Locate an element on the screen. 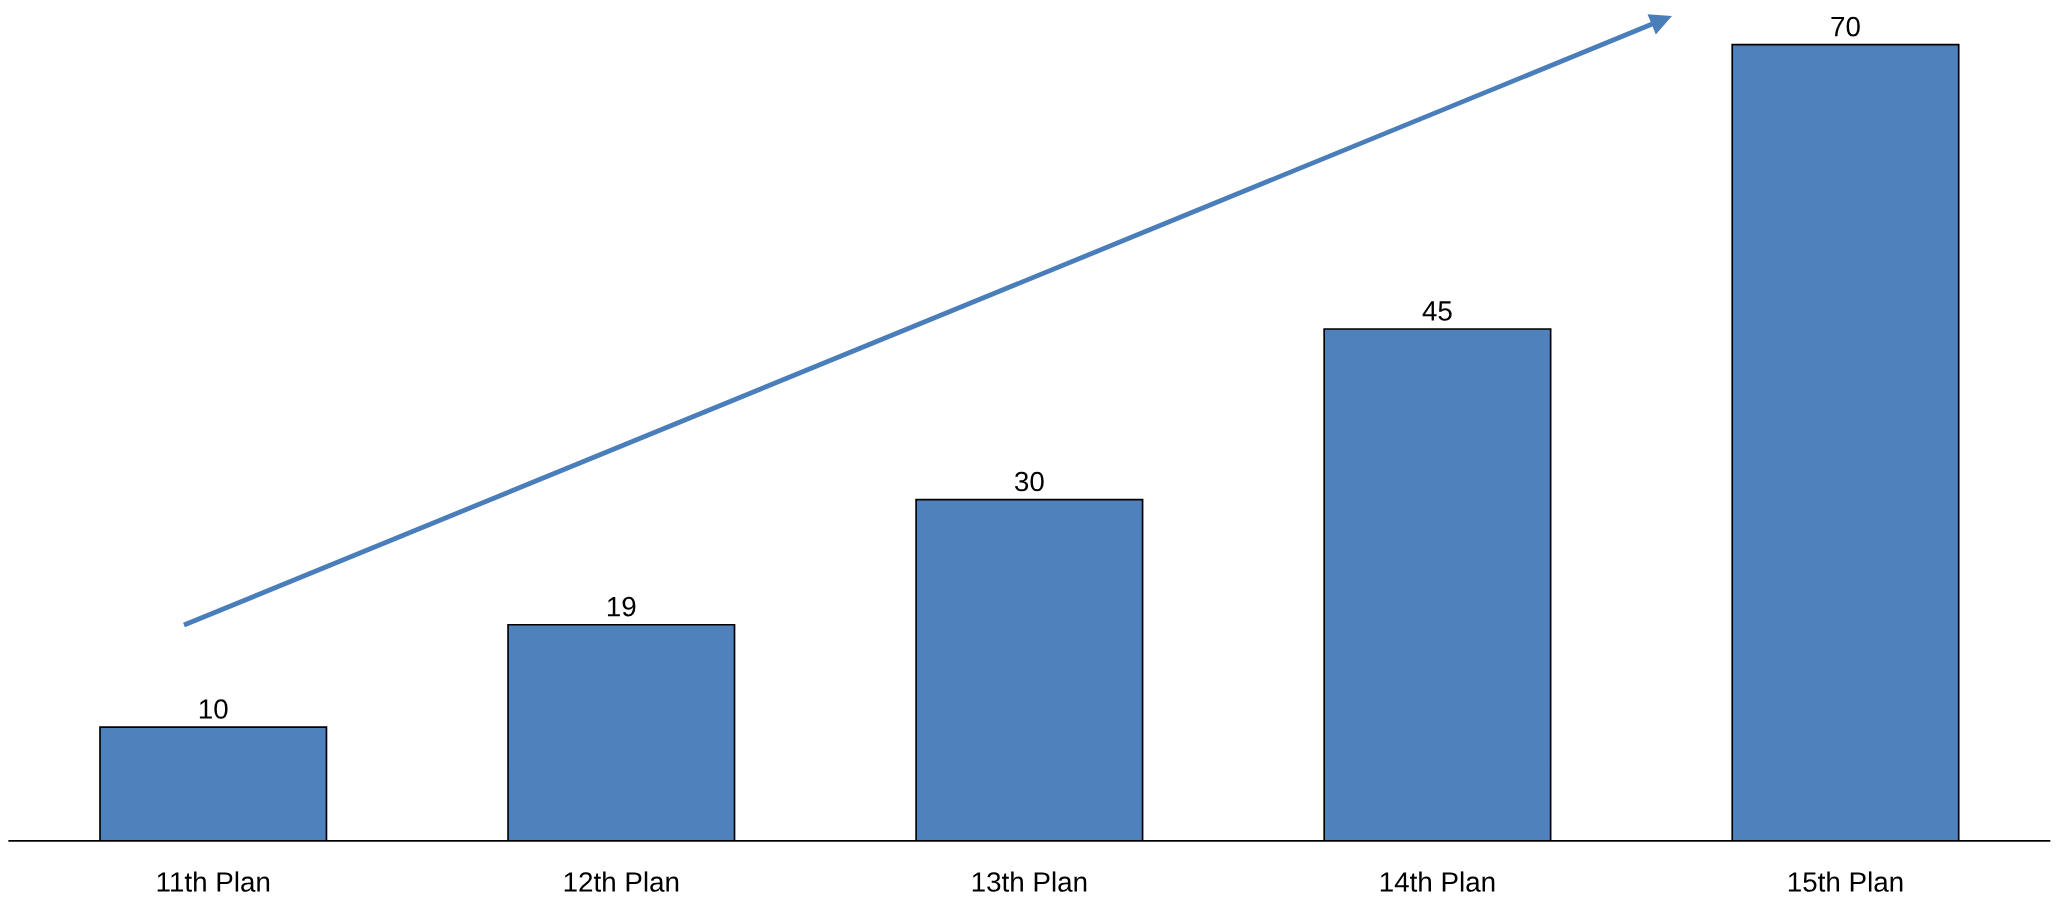 Image resolution: width=2060 pixels, height=921 pixels. x-tick-label: 15th Plan is located at coordinates (1845, 881).